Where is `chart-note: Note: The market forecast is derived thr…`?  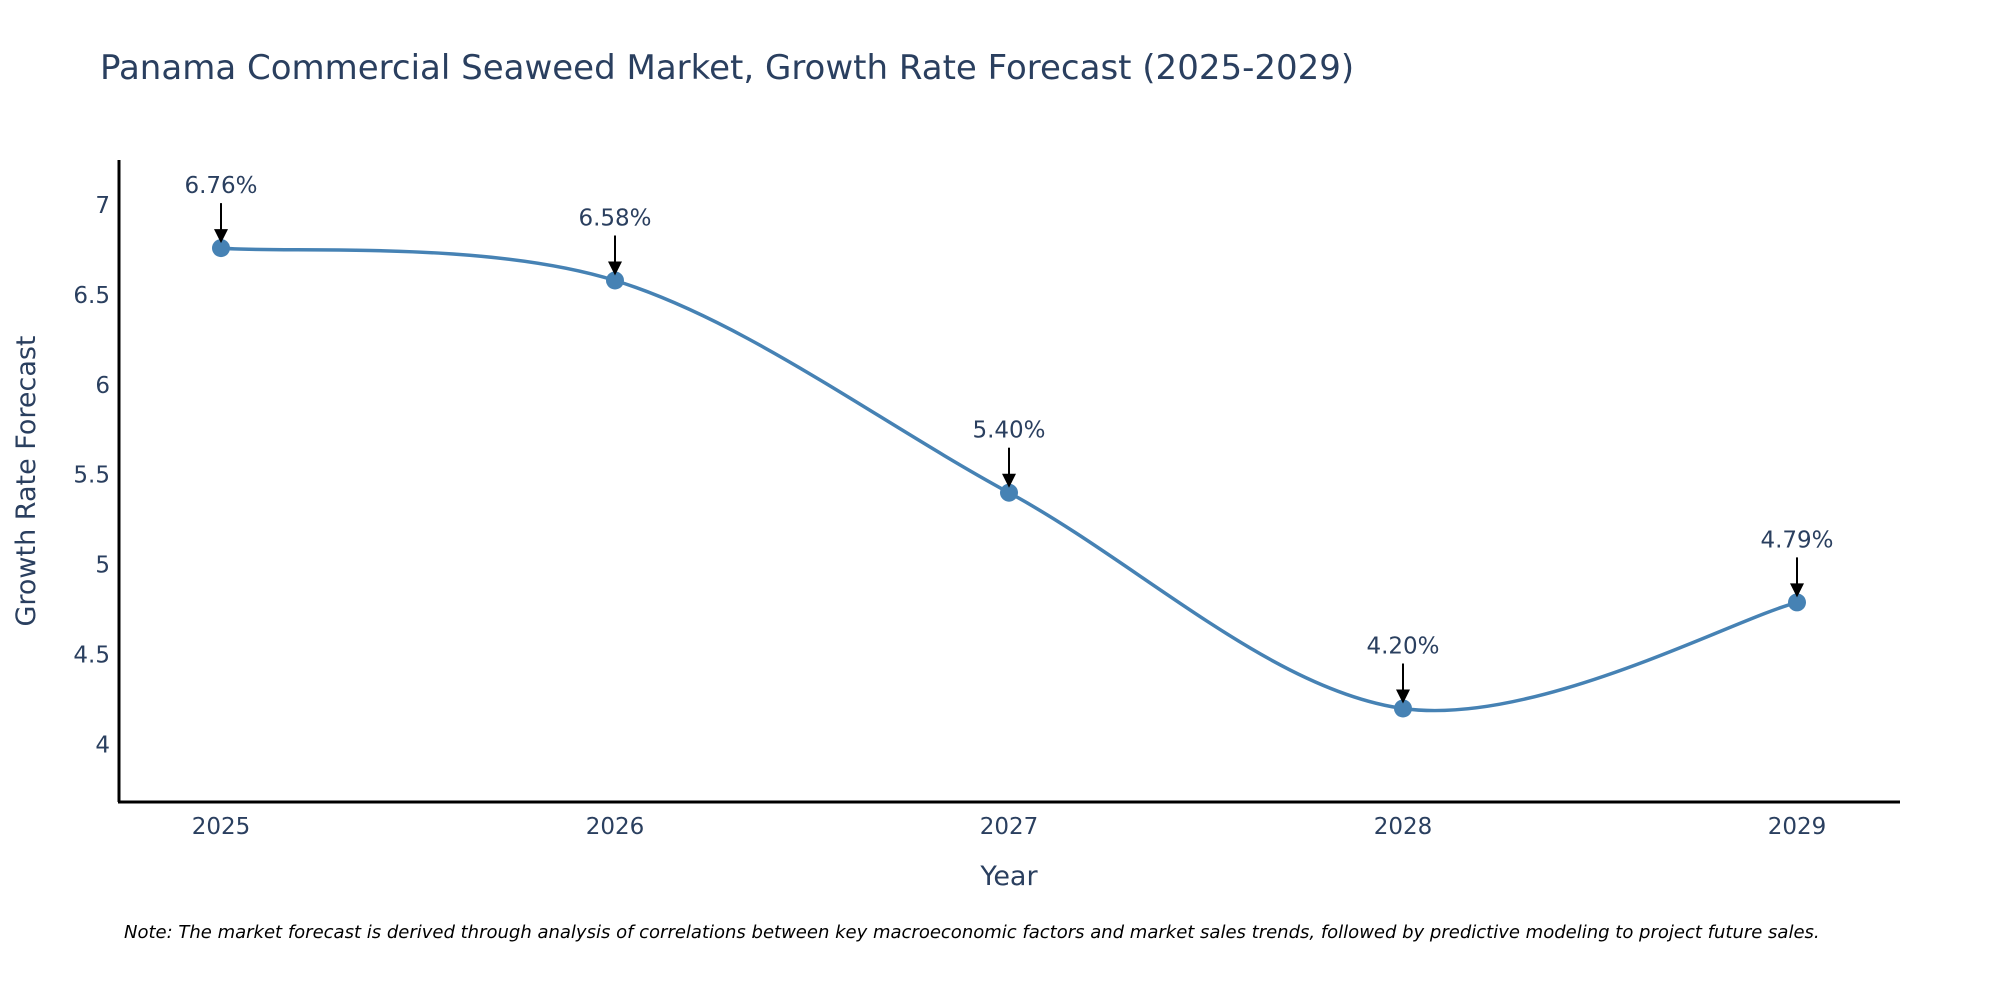 chart-note: Note: The market forecast is derived thr… is located at coordinates (972, 932).